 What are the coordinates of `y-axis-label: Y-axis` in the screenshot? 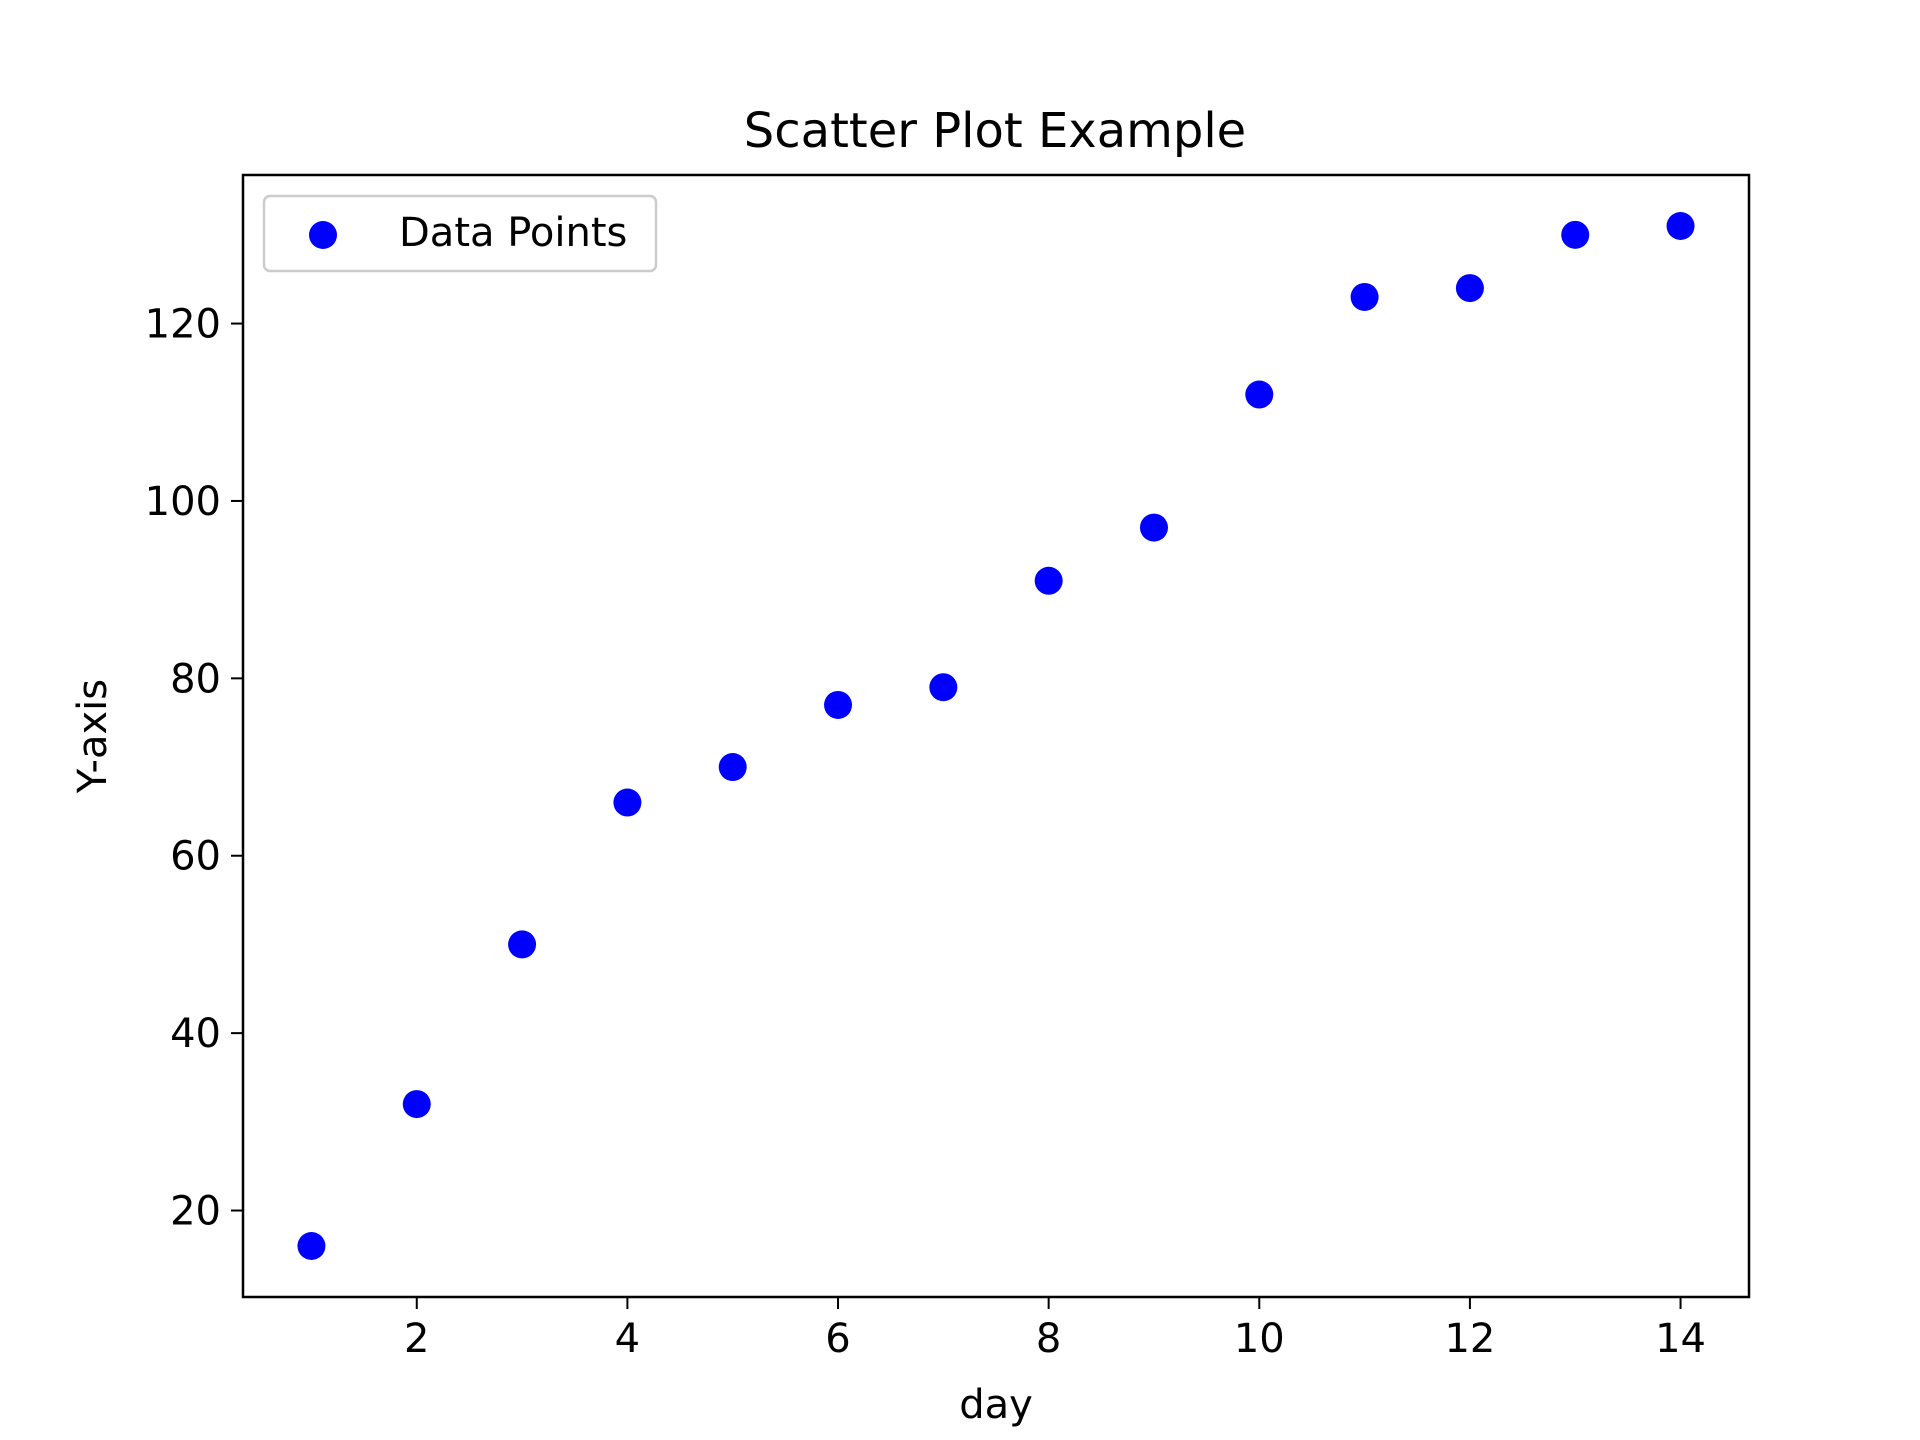 It's located at (93, 736).